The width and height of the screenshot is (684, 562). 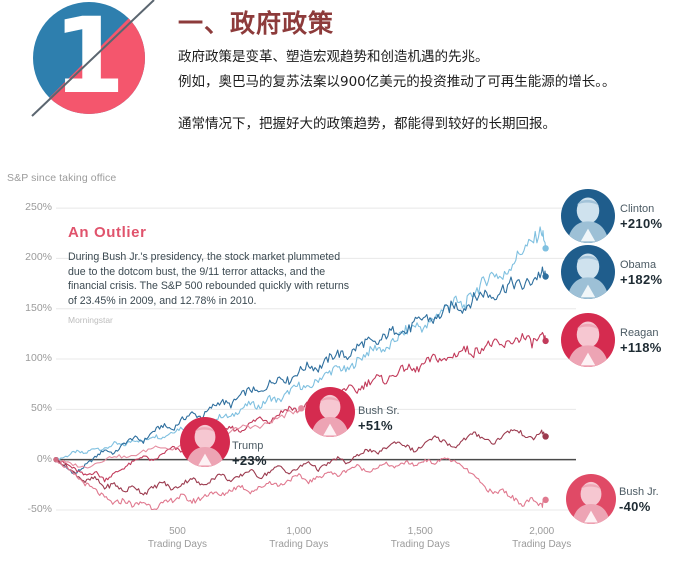 What do you see at coordinates (367, 124) in the screenshot?
I see `body-paragraph-3: 通常情况下，把握好大的政策趋势，都能得到较好的长期回报。` at bounding box center [367, 124].